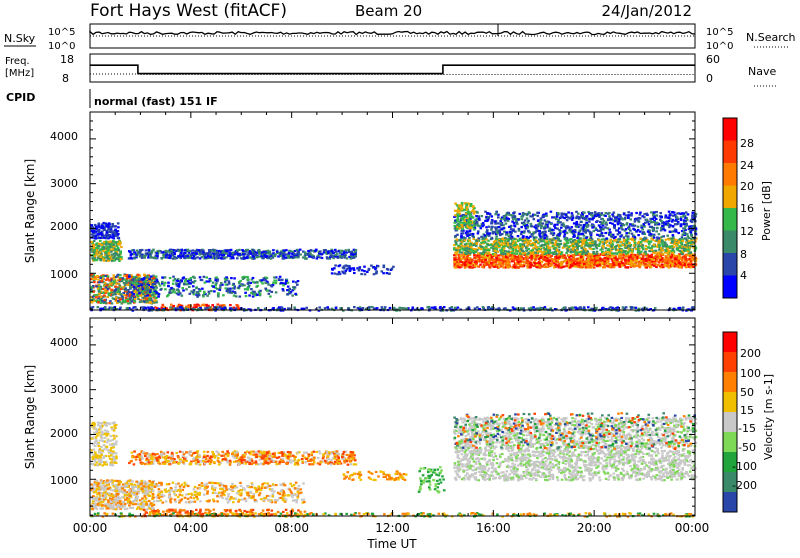 The height and width of the screenshot is (558, 800). Describe the element at coordinates (156, 101) in the screenshot. I see `cpid-text: normal (fast) 151 IF` at that location.